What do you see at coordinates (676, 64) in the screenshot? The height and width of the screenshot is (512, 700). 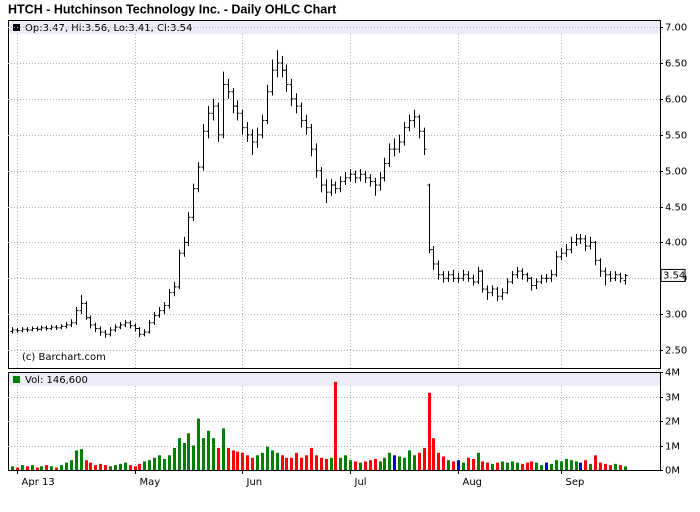 I see `y-tick-label: 6.50` at bounding box center [676, 64].